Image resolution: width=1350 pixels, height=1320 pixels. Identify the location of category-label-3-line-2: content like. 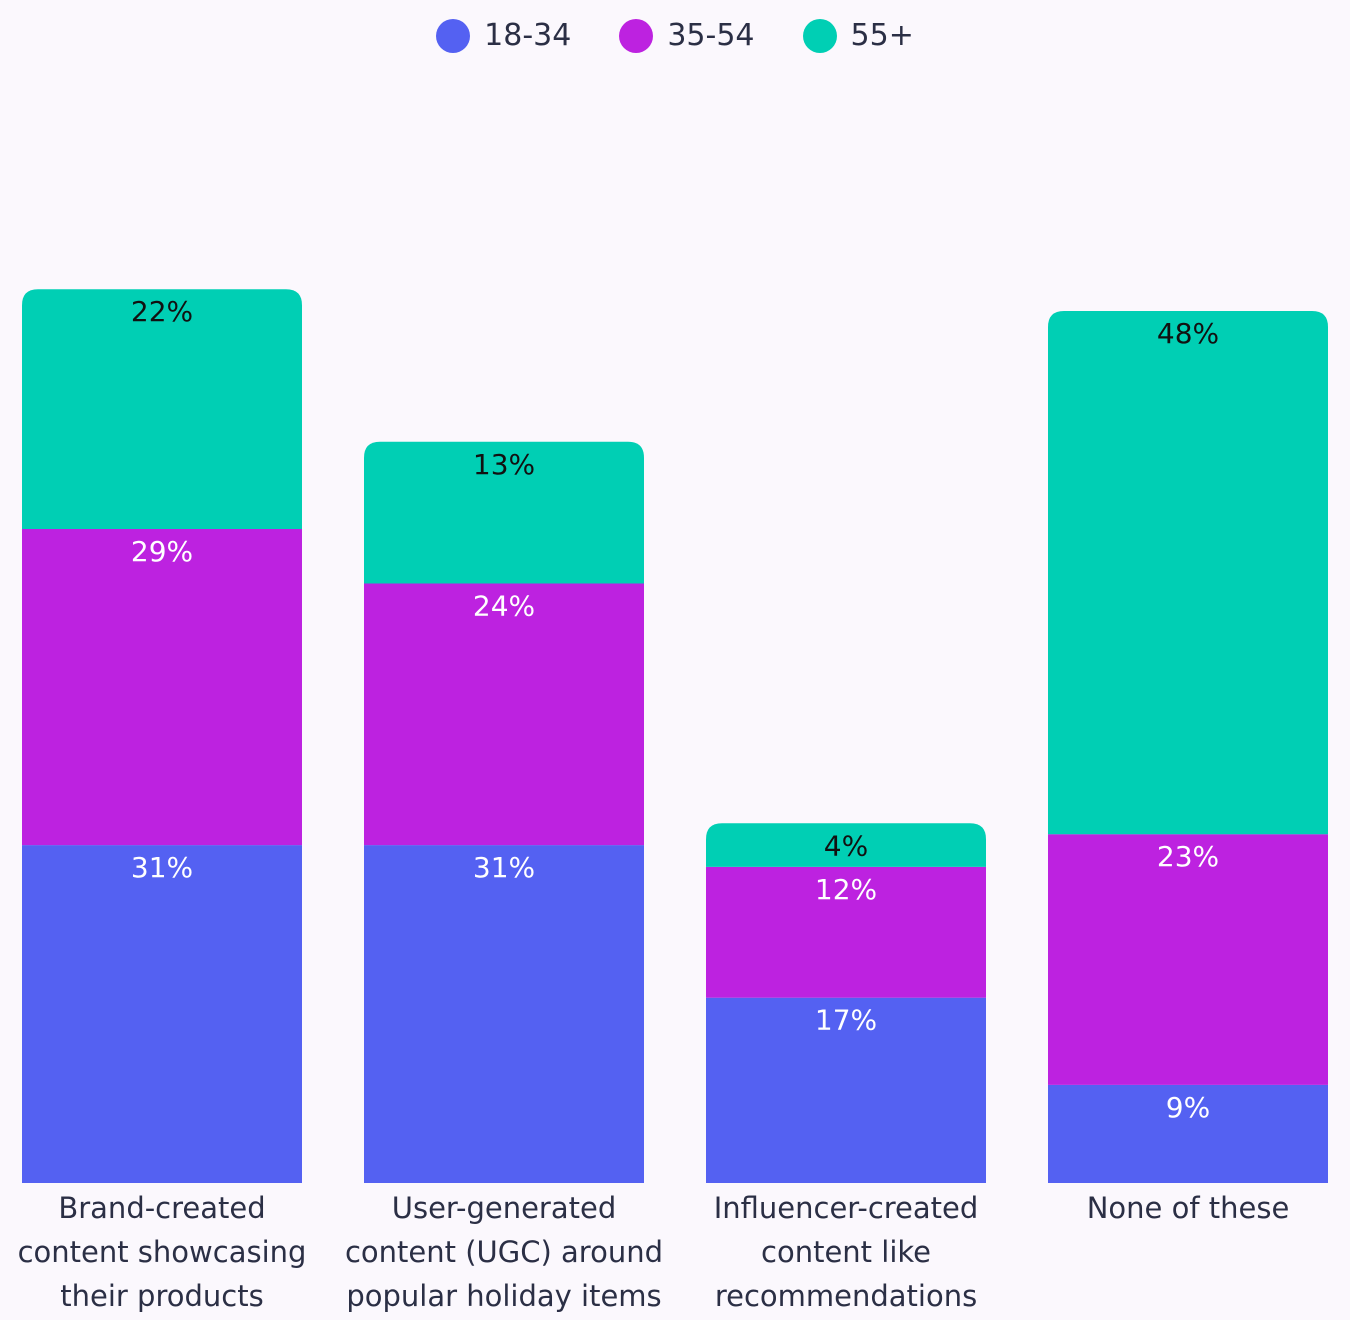
(846, 1252).